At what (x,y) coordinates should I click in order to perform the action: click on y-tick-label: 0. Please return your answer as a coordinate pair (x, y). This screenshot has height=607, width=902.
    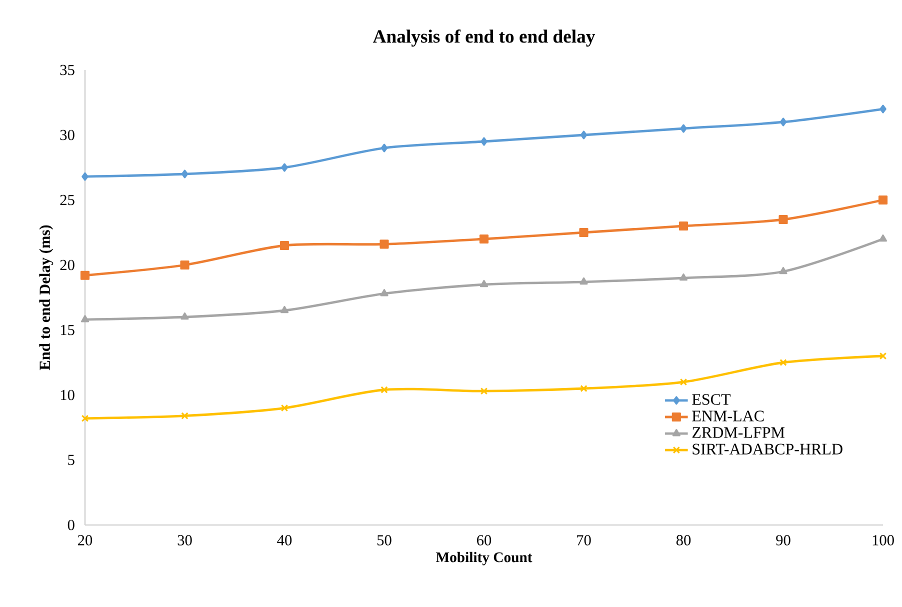
    Looking at the image, I should click on (71, 525).